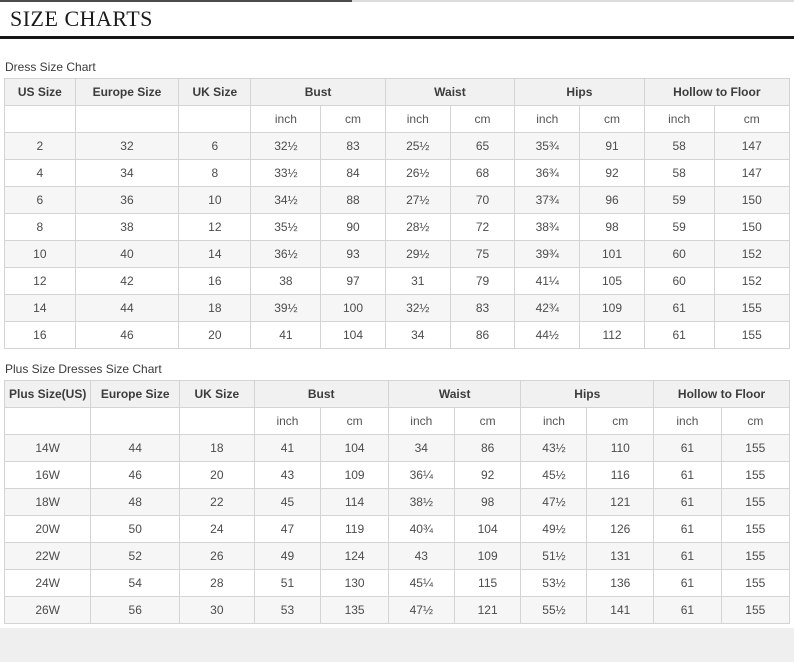  What do you see at coordinates (554, 610) in the screenshot?
I see `table-cell: 55½` at bounding box center [554, 610].